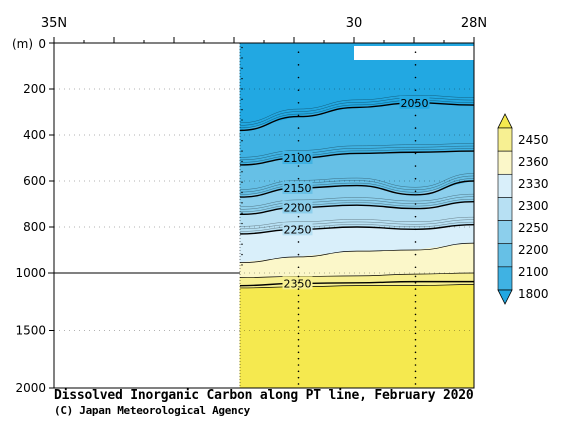 Image resolution: width=570 pixels, height=423 pixels. What do you see at coordinates (298, 158) in the screenshot?
I see `contour-label: 2100` at bounding box center [298, 158].